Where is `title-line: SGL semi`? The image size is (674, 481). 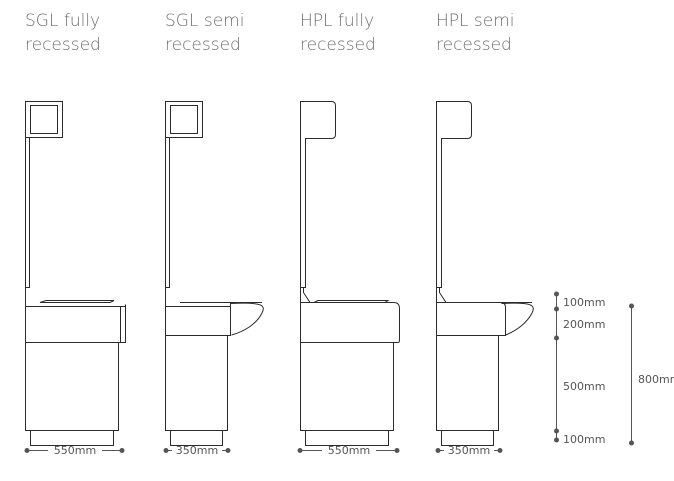 title-line: SGL semi is located at coordinates (205, 21).